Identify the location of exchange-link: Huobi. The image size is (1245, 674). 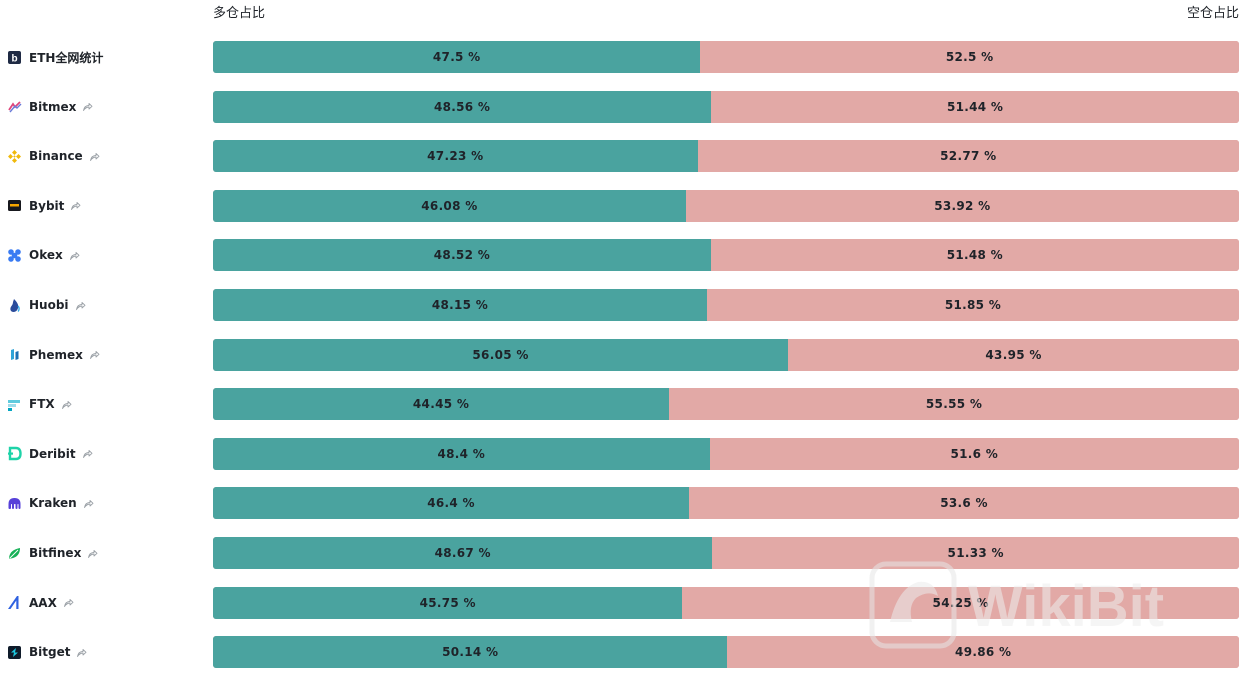
(46, 305).